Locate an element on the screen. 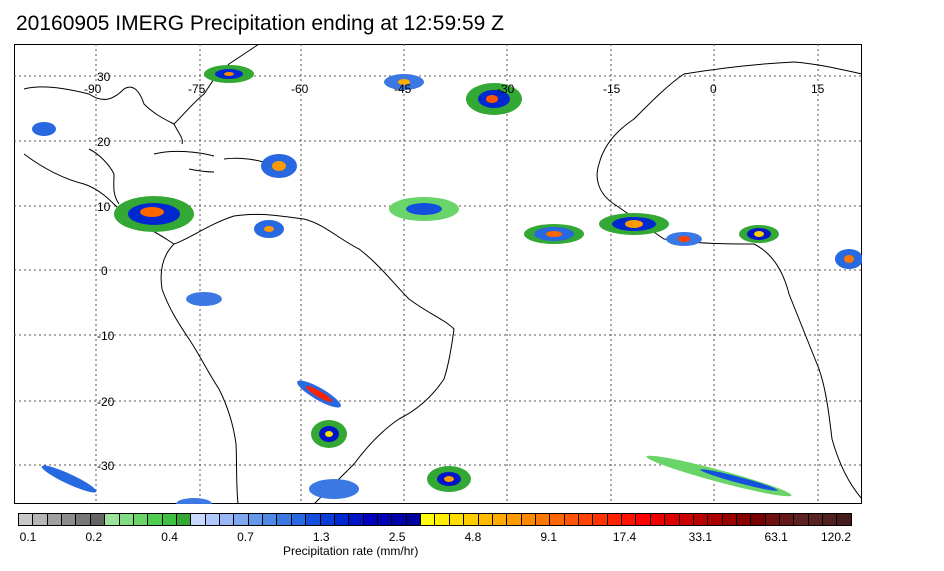  colorbar-tick-label: 4.8 is located at coordinates (473, 537).